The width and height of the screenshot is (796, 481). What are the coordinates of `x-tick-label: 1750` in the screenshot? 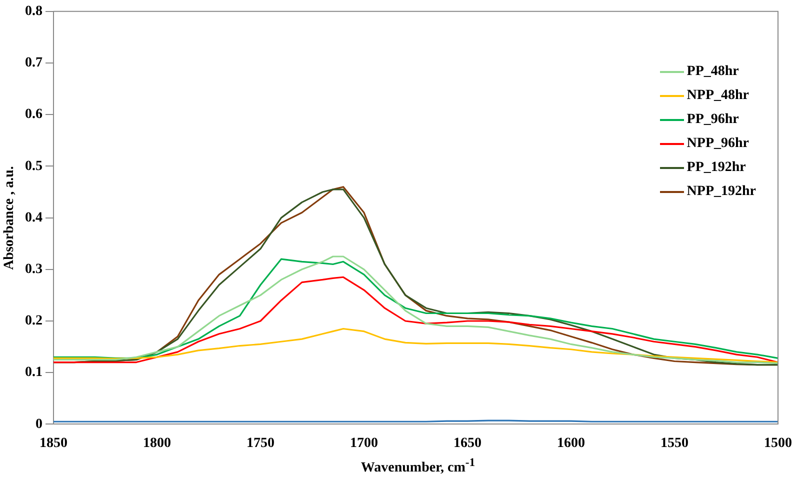 It's located at (260, 444).